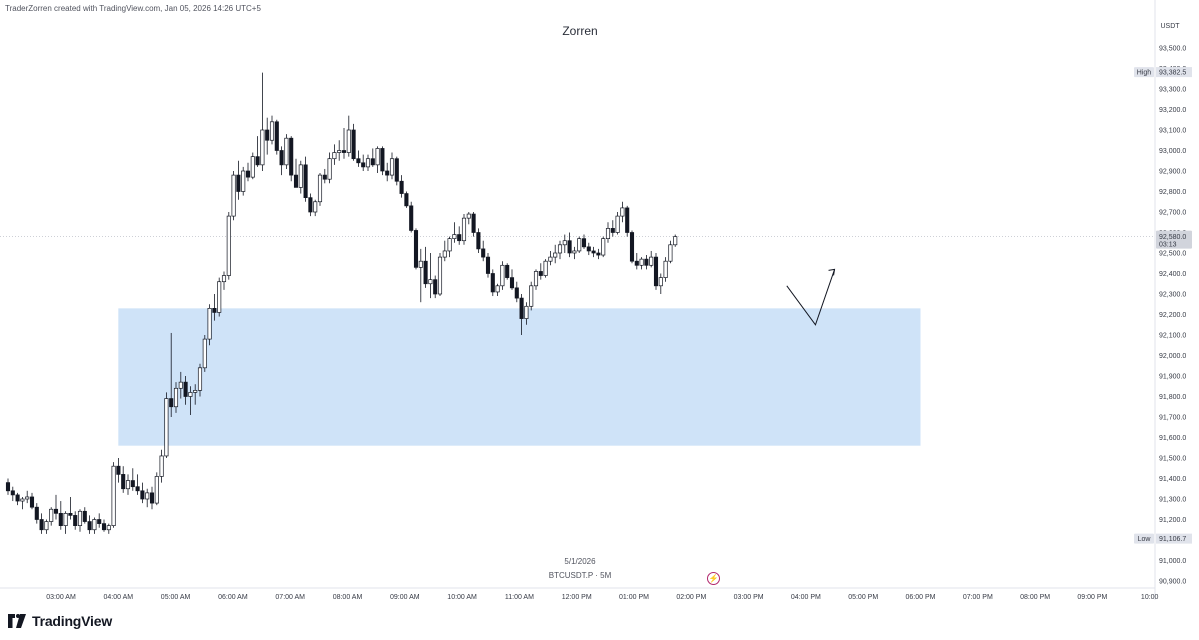 This screenshot has height=640, width=1199. What do you see at coordinates (749, 597) in the screenshot?
I see `time-tick-label: 03:00 PM` at bounding box center [749, 597].